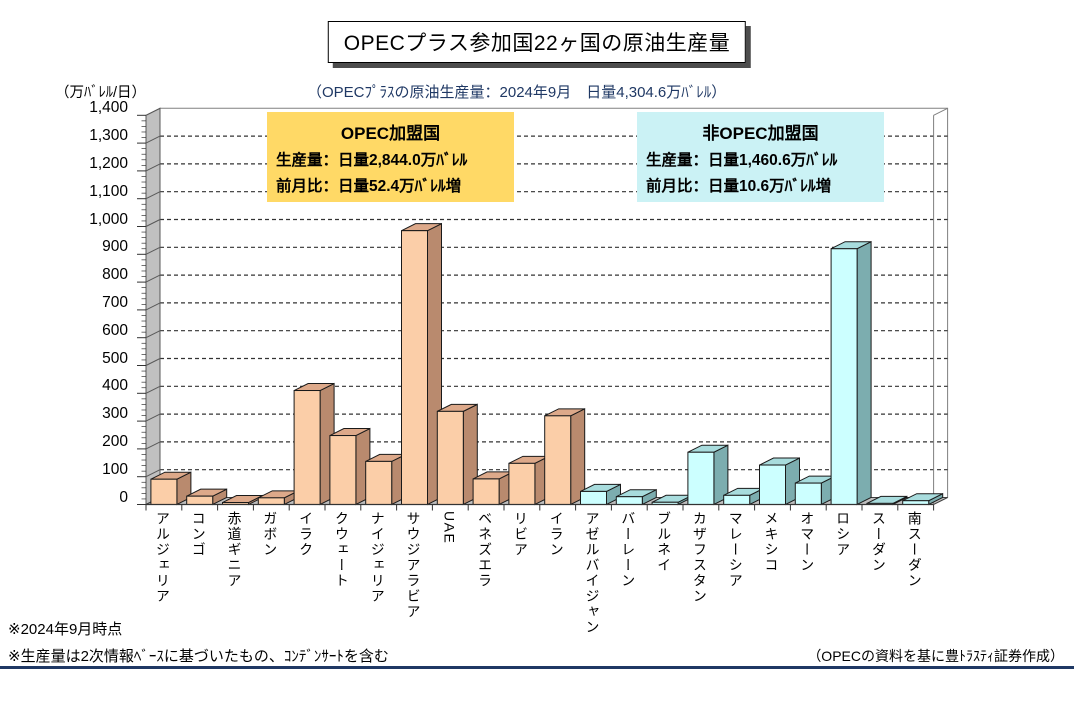 Image resolution: width=1074 pixels, height=707 pixels. Describe the element at coordinates (628, 550) in the screenshot. I see `x-axis-label-バーレーン: バーレーン` at that location.